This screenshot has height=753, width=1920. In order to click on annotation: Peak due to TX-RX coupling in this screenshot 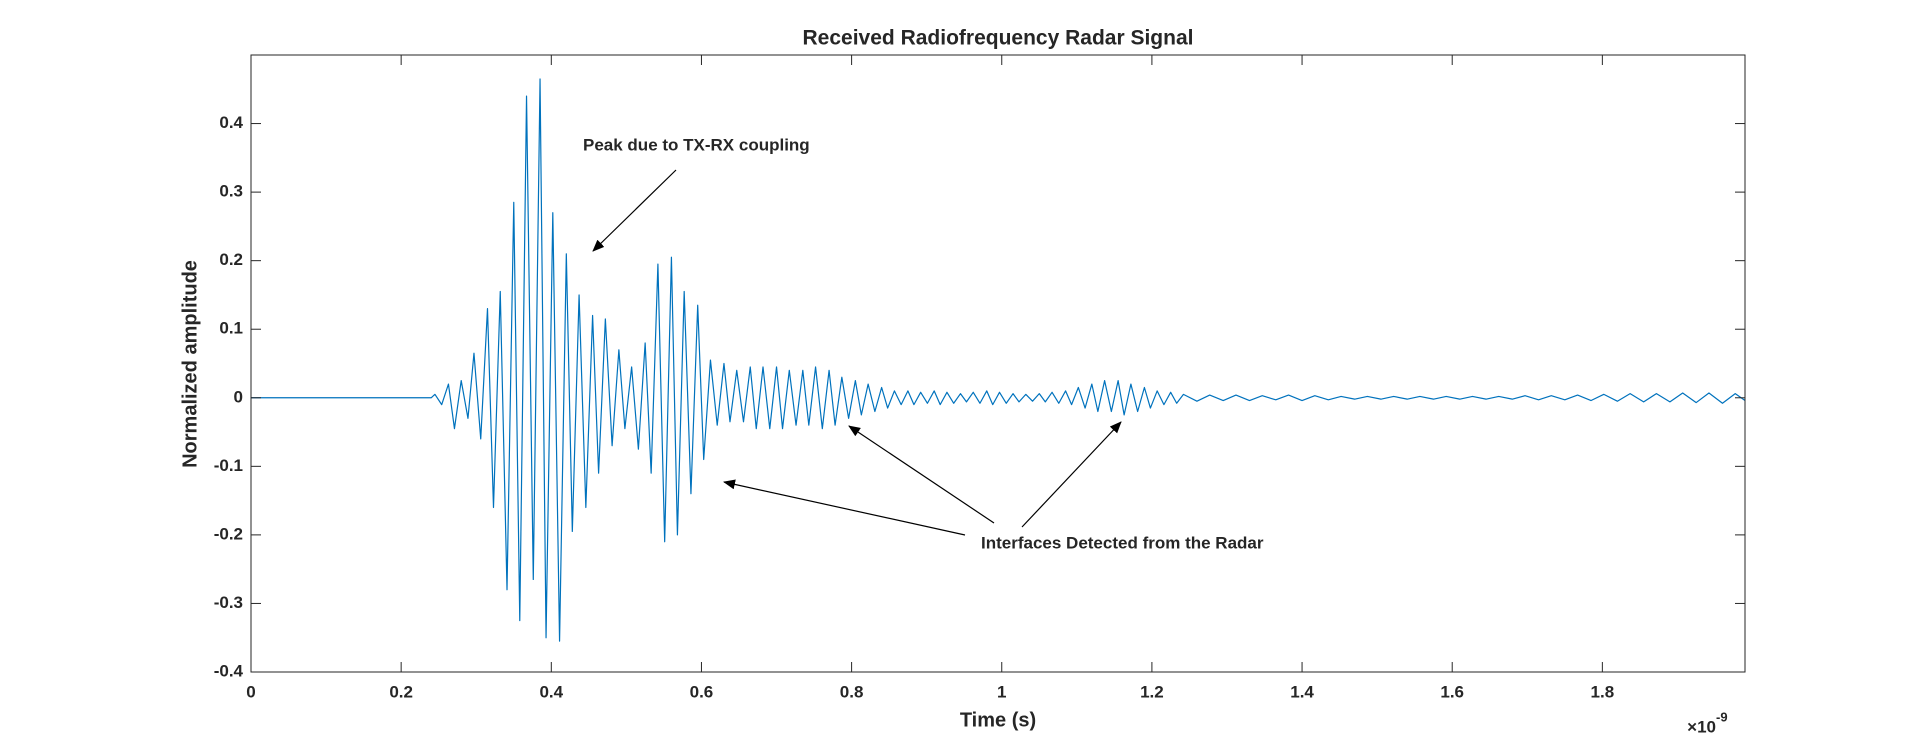, I will do `click(696, 144)`.